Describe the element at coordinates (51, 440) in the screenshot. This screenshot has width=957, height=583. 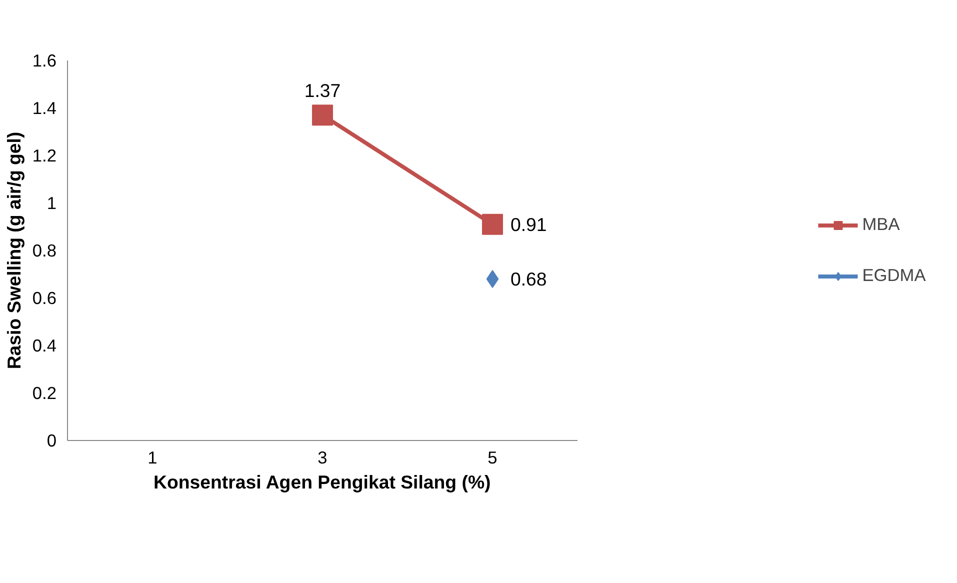
I see `y-tick-label: 0` at that location.